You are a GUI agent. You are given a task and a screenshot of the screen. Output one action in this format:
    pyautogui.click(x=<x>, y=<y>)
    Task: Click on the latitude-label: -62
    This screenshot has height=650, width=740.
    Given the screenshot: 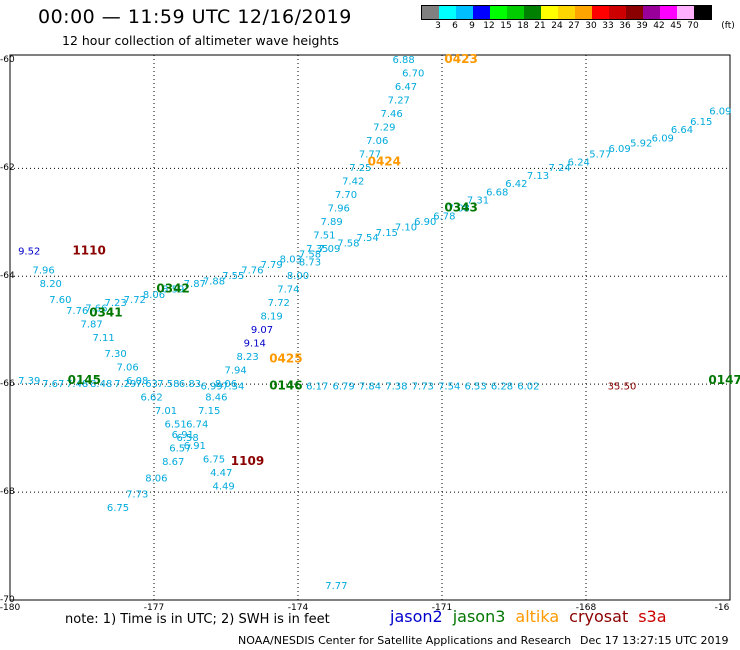 What is the action you would take?
    pyautogui.click(x=7, y=168)
    